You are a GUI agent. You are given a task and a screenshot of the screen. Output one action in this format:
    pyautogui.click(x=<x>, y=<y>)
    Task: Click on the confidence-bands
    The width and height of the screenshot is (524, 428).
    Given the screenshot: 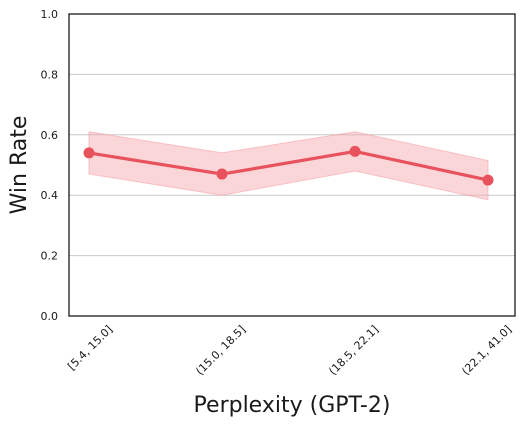 What is the action you would take?
    pyautogui.click(x=288, y=166)
    